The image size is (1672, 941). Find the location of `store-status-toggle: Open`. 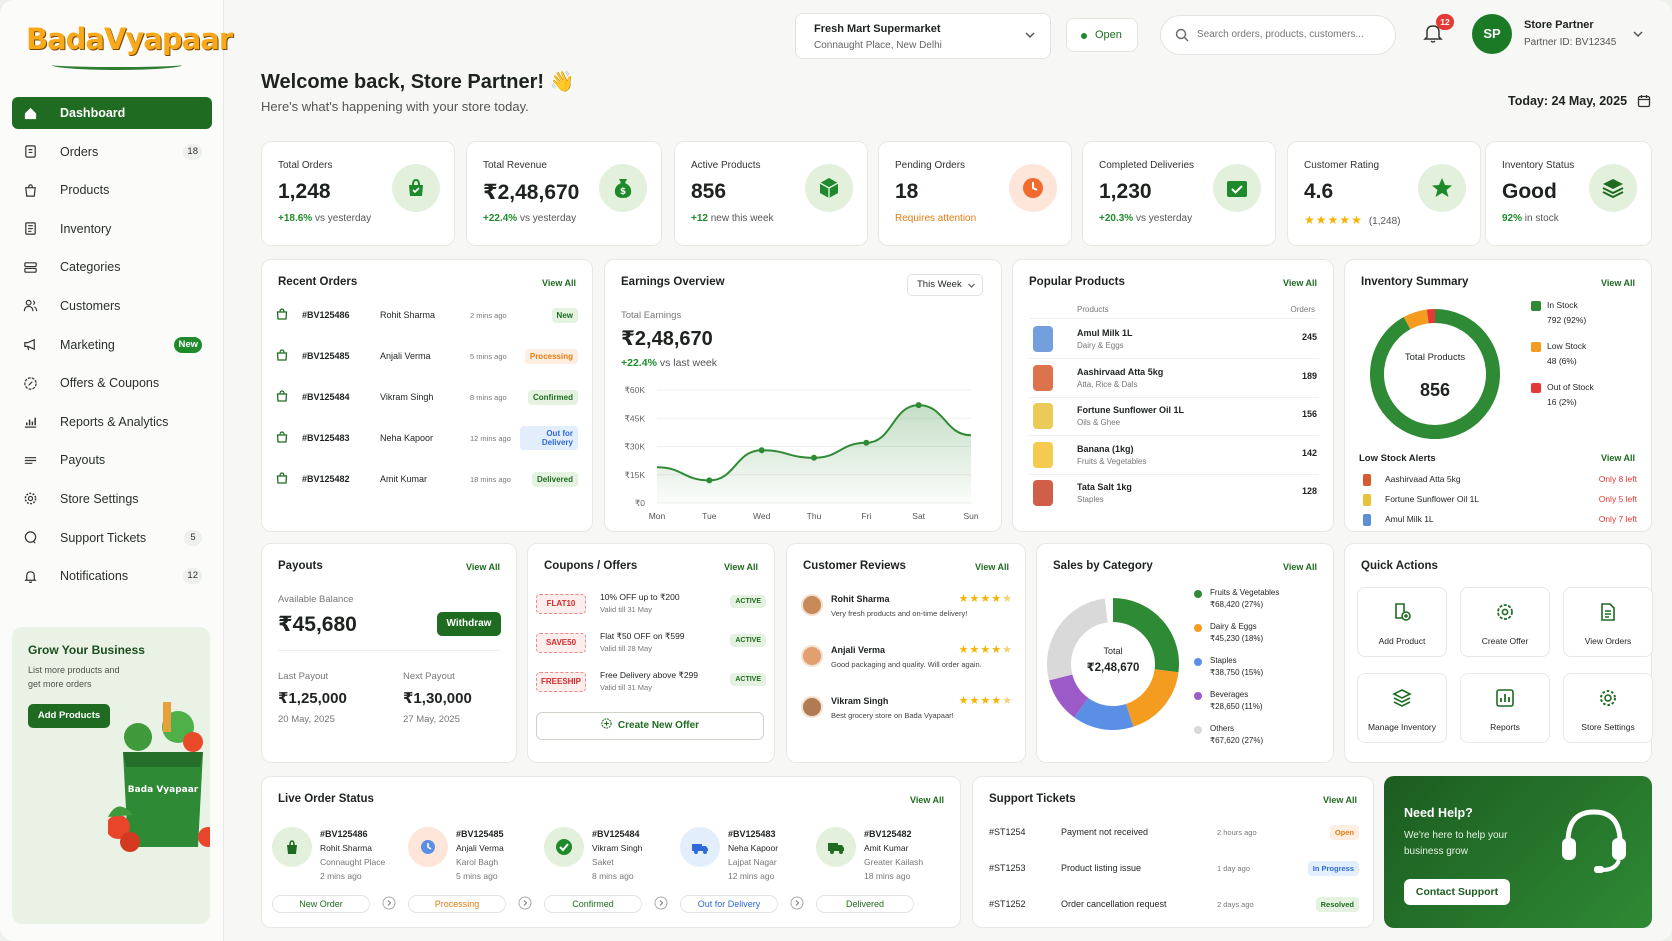

store-status-toggle: Open is located at coordinates (1102, 35).